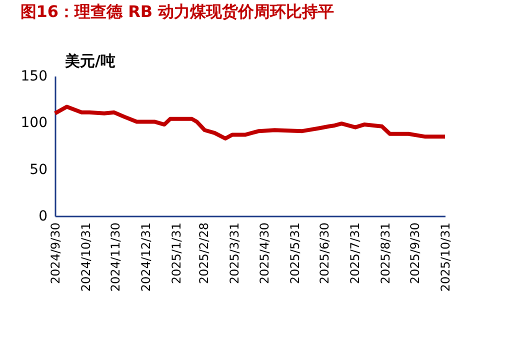  What do you see at coordinates (295, 253) in the screenshot?
I see `x-tick-label: 2025/5/31` at bounding box center [295, 253].